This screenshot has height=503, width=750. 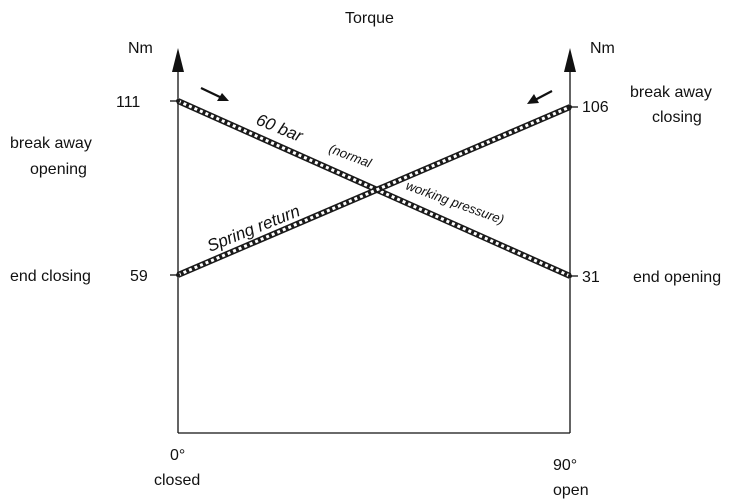 What do you see at coordinates (571, 490) in the screenshot?
I see `x-end-label: open` at bounding box center [571, 490].